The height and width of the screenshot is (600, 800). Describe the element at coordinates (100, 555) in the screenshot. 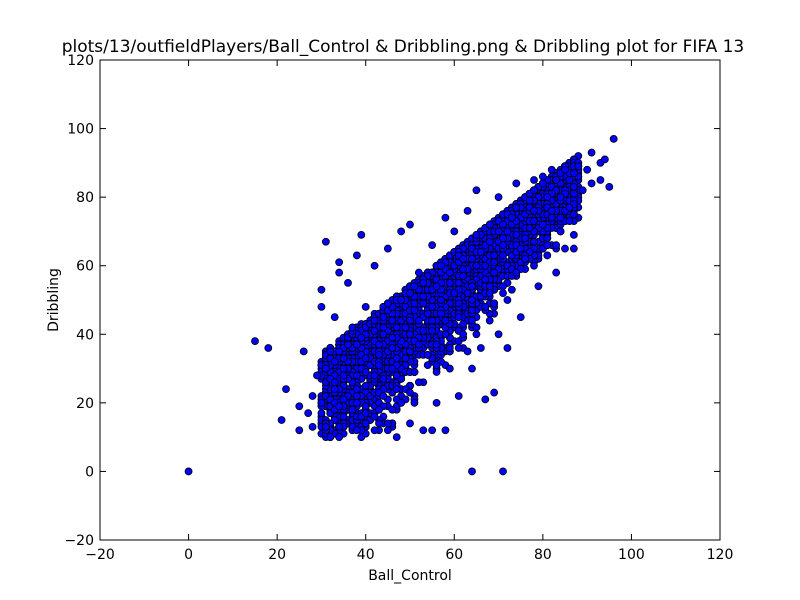

I see `x-tick-label: −20` at that location.